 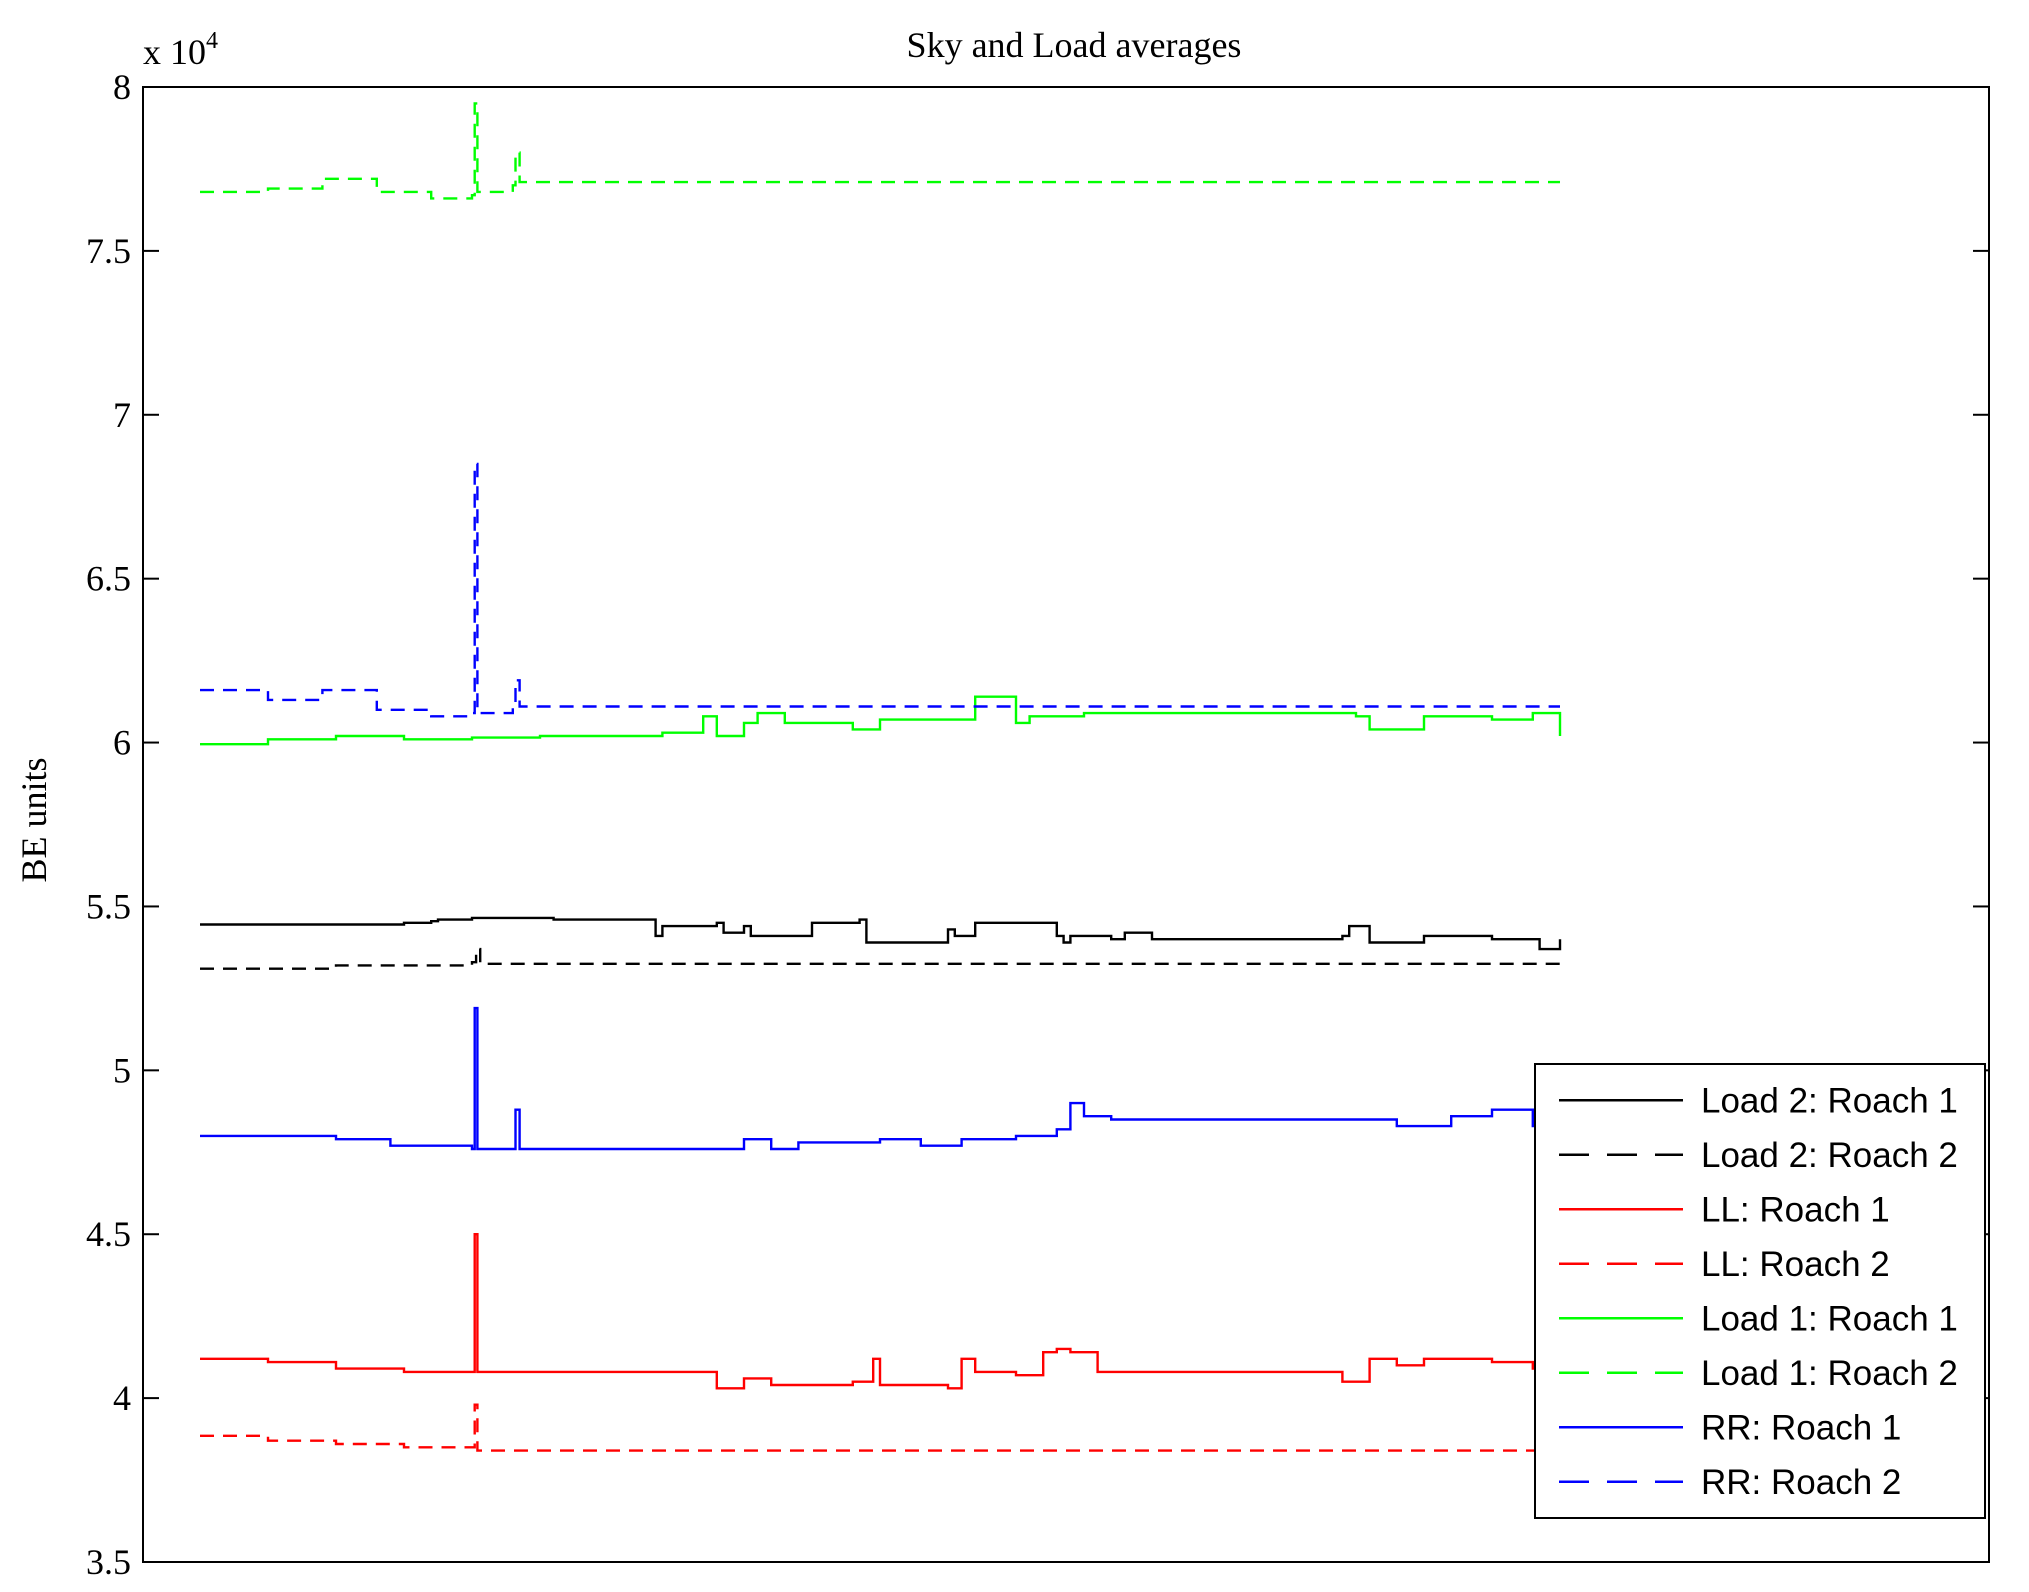 I want to click on y-multiplier: x 104, so click(x=180, y=50).